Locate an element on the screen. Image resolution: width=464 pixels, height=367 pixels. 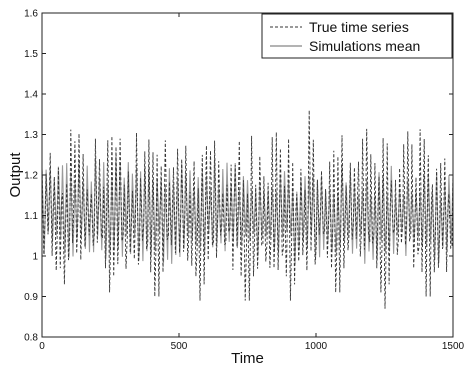
y-tick-label: 1.5 is located at coordinates (31, 54).